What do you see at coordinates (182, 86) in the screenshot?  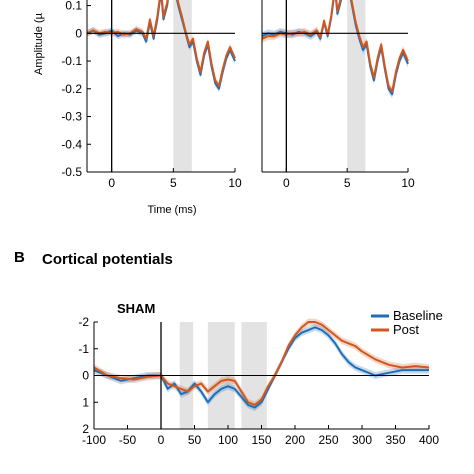 I see `shaded-window` at bounding box center [182, 86].